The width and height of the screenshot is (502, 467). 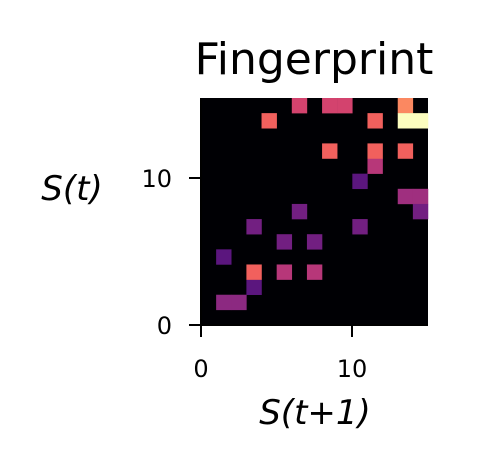 I want to click on y-tick-label-10: 10, so click(x=156, y=179).